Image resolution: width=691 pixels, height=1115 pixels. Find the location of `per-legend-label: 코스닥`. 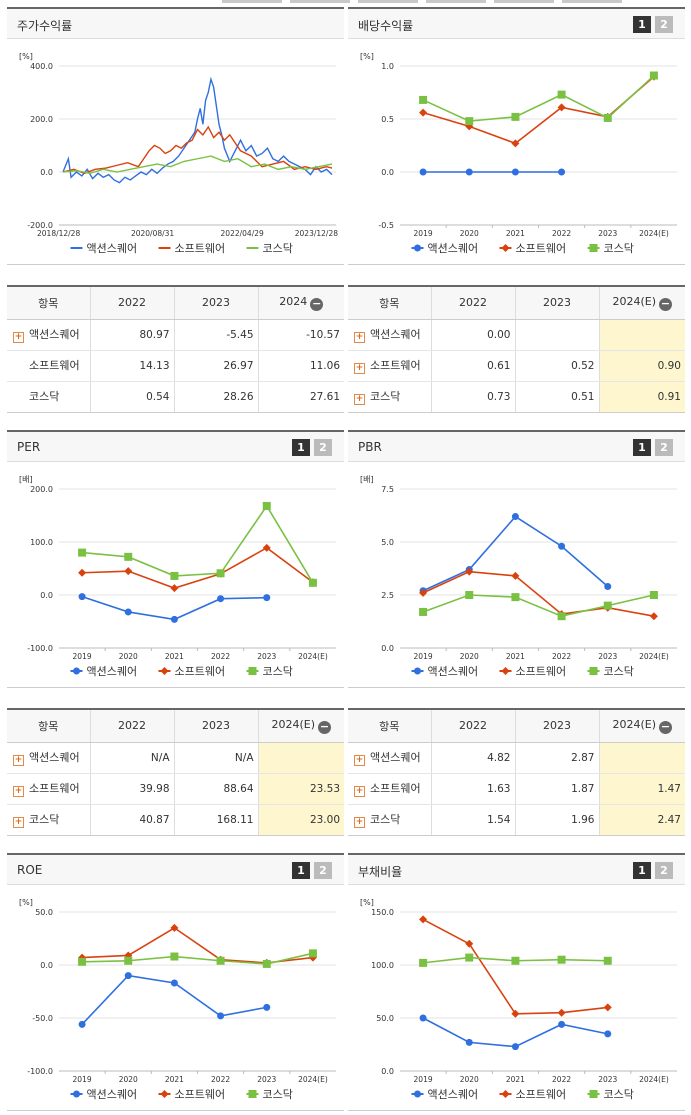

per-legend-label: 코스닥 is located at coordinates (278, 671).